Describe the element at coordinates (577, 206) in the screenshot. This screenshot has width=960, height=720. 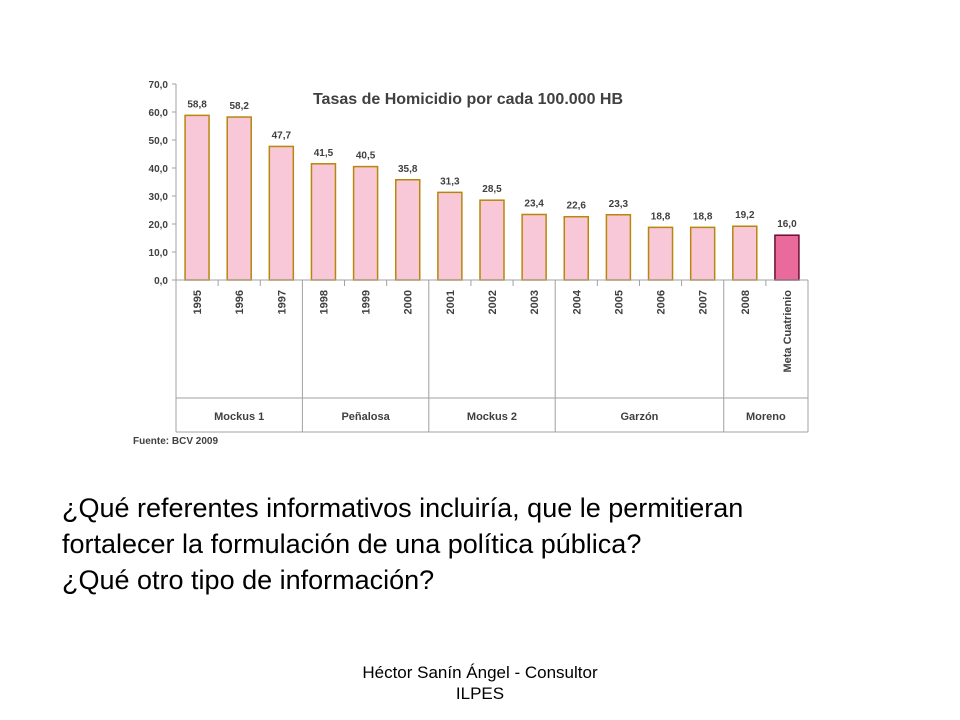
I see `bar-value-label: 22,6` at that location.